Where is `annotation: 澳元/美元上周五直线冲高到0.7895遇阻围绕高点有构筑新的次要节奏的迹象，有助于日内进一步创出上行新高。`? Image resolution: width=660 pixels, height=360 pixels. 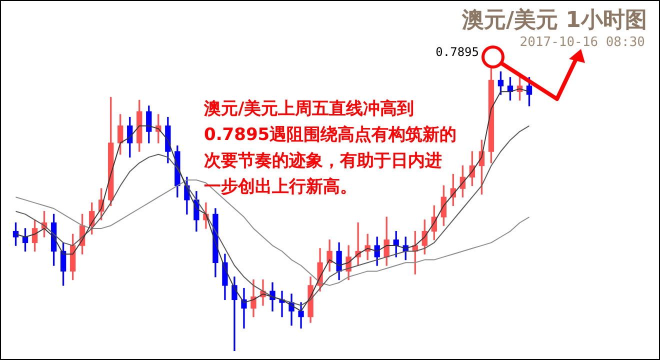
annotation: 澳元/美元上周五直线冲高到0.7895遇阻围绕高点有构筑新的次要节奏的迹象，有助于日内进一步创出上行新高。 is located at coordinates (331, 148).